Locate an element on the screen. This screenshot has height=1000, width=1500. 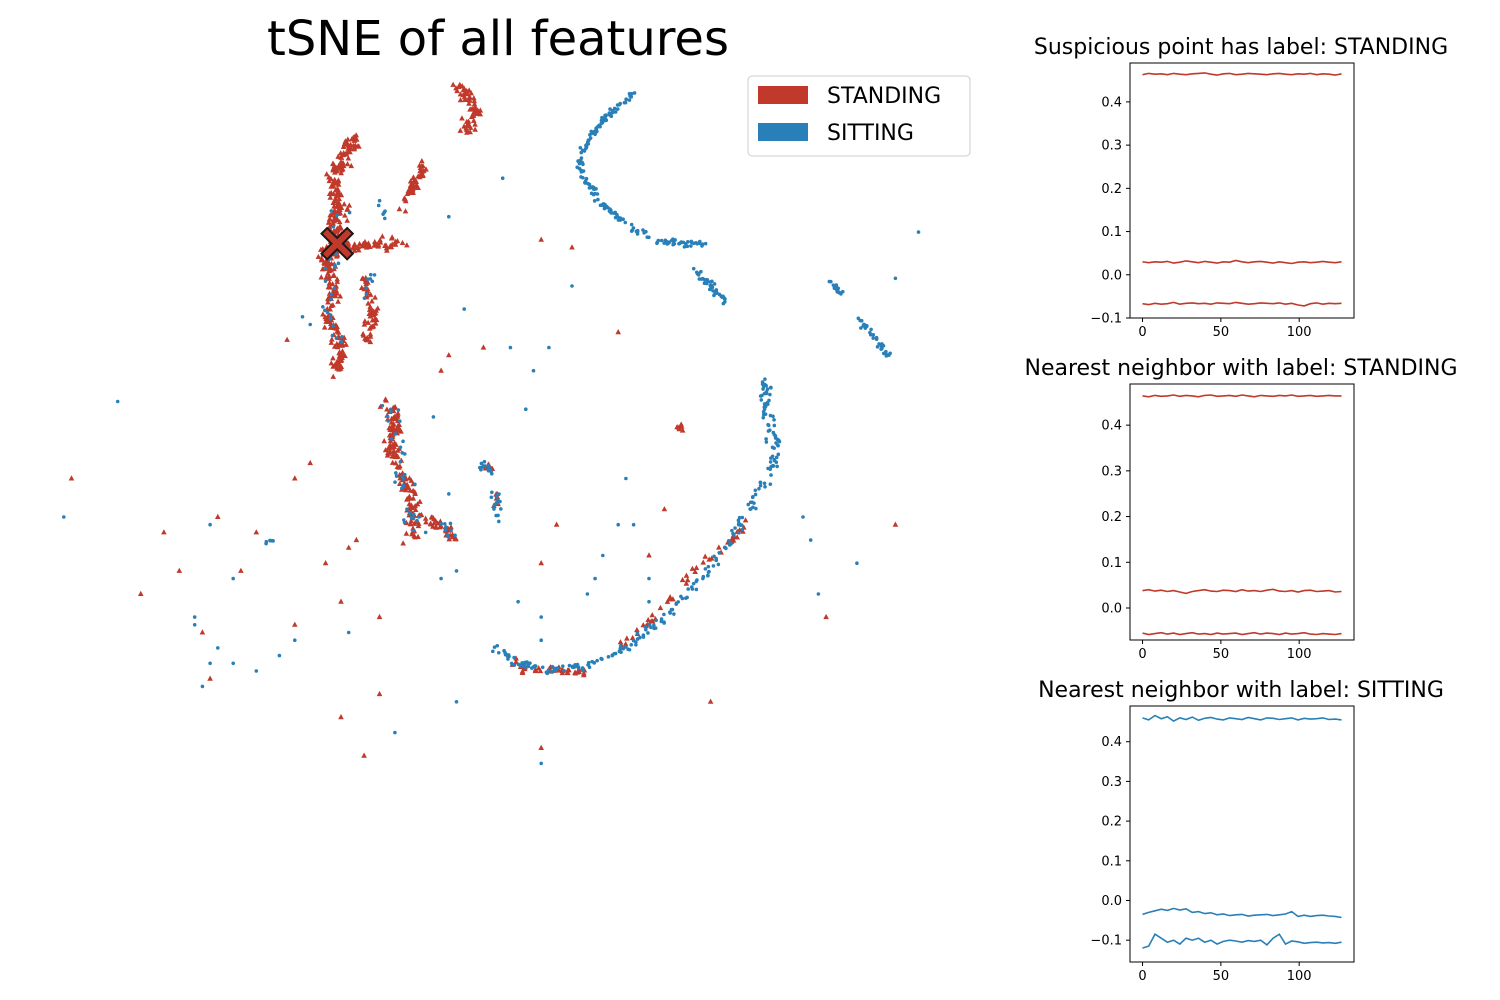
subplot-2-plot-area: 0 50 100 0.0 0.1 0.2 0.3 0.4 is located at coordinates (1228, 522).